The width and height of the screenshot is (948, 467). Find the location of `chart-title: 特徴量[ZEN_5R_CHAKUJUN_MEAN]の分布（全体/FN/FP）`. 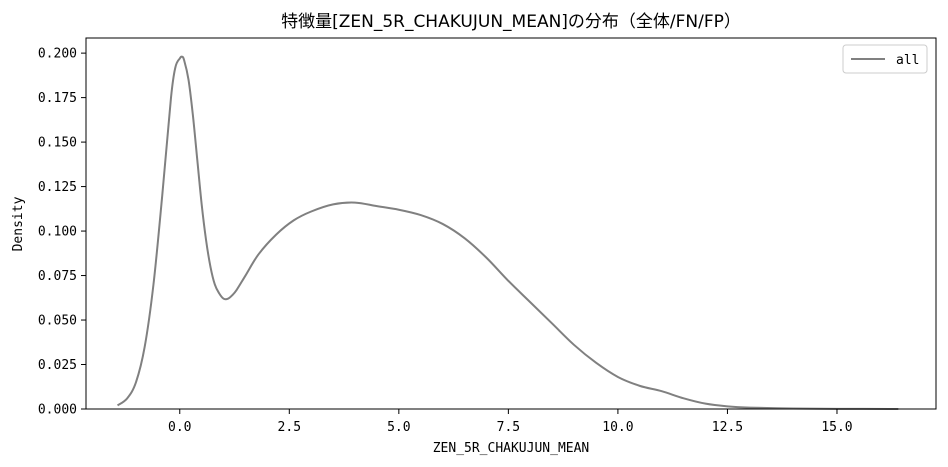

chart-title: 特徴量[ZEN_5R_CHAKUJUN_MEAN]の分布（全体/FN/FP） is located at coordinates (511, 22).